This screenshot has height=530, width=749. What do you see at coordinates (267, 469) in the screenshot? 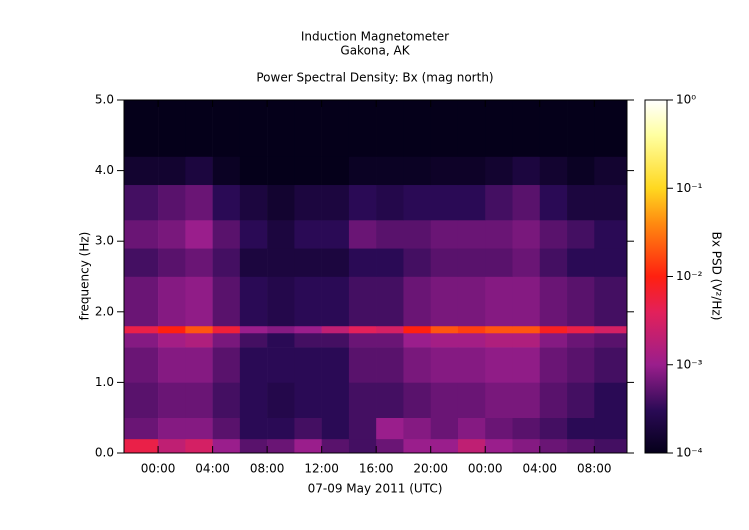
I see `x-tick-label: 08:00` at bounding box center [267, 469].